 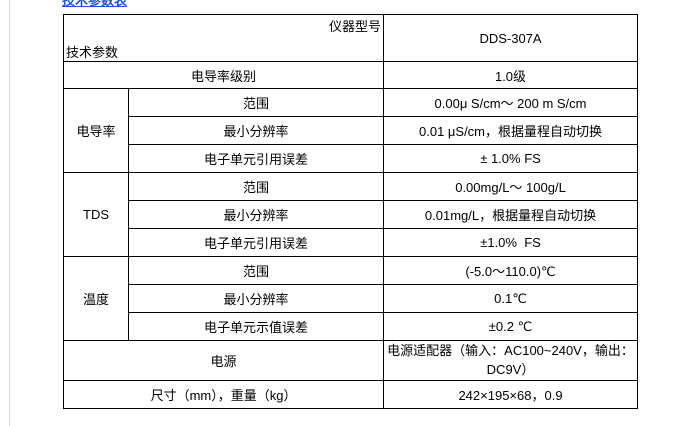 I want to click on page-edge-divider, so click(x=9, y=213).